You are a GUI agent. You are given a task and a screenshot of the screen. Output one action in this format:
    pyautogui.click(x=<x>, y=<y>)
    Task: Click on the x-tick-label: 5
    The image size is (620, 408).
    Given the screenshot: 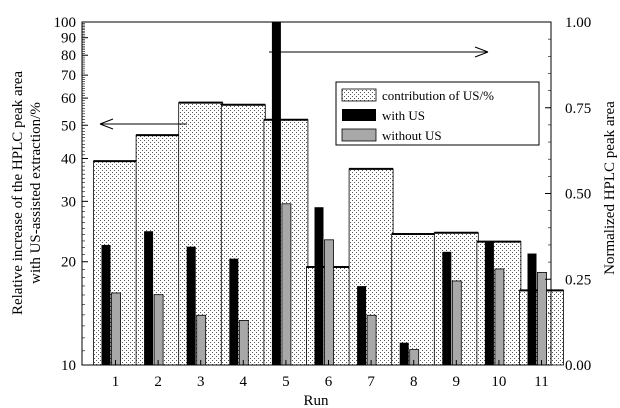 What is the action you would take?
    pyautogui.click(x=286, y=382)
    